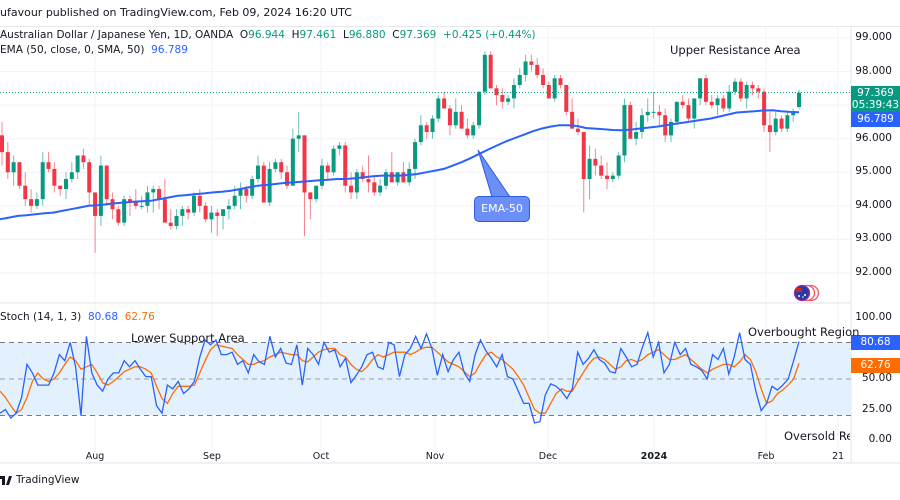  What do you see at coordinates (873, 317) in the screenshot?
I see `stoch-tick: 100.00` at bounding box center [873, 317].